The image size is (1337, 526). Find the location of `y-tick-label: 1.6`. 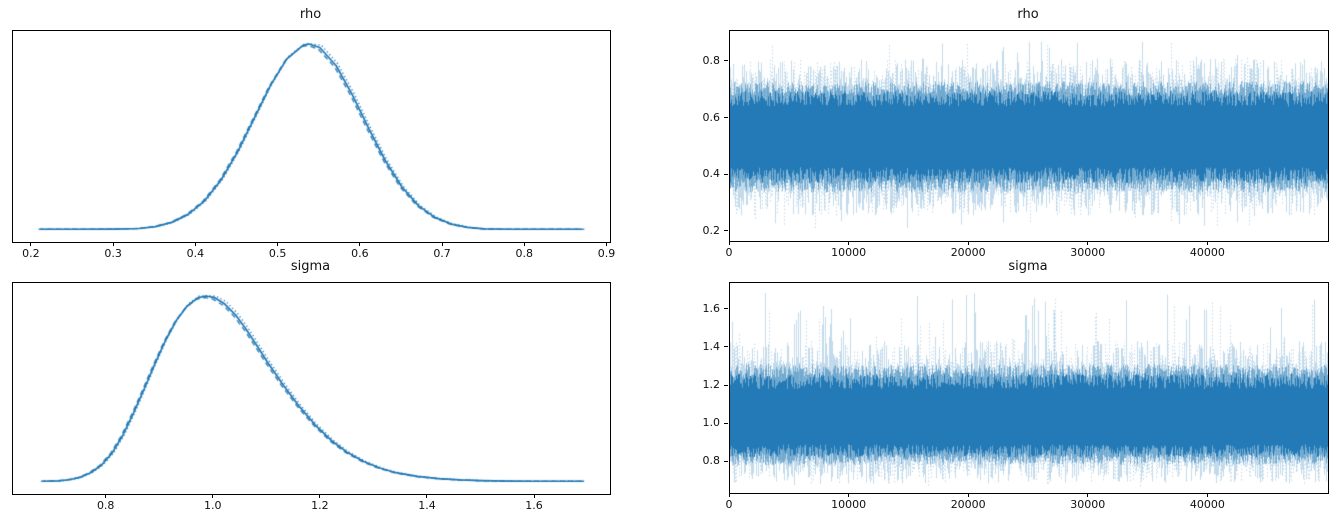

y-tick-label: 1.6 is located at coordinates (711, 308).